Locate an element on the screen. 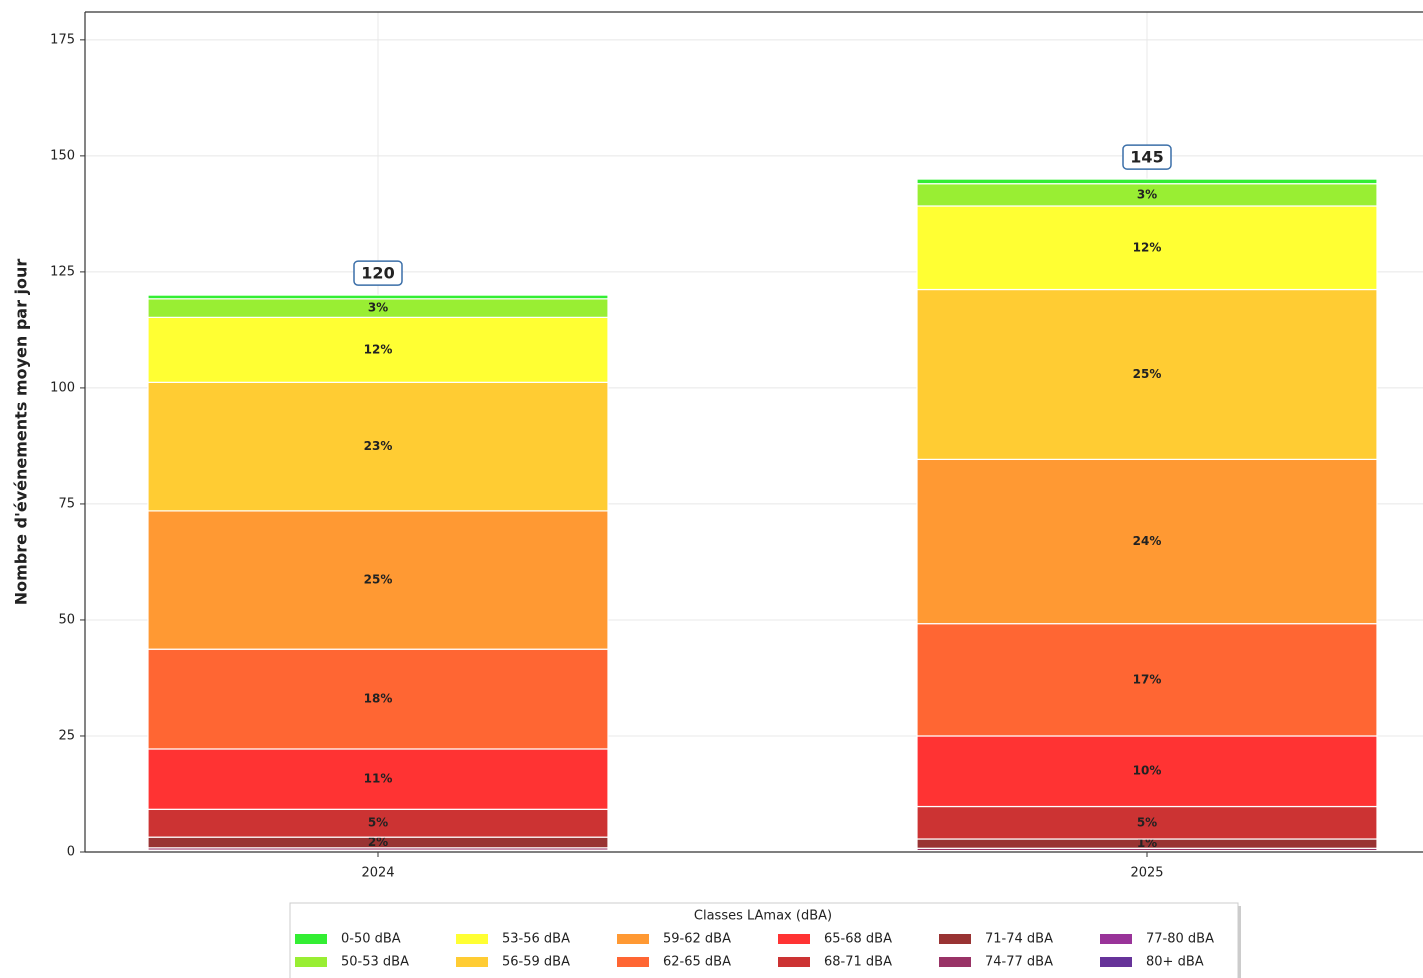 This screenshot has width=1423, height=978. segment-label: 10% is located at coordinates (1147, 771).